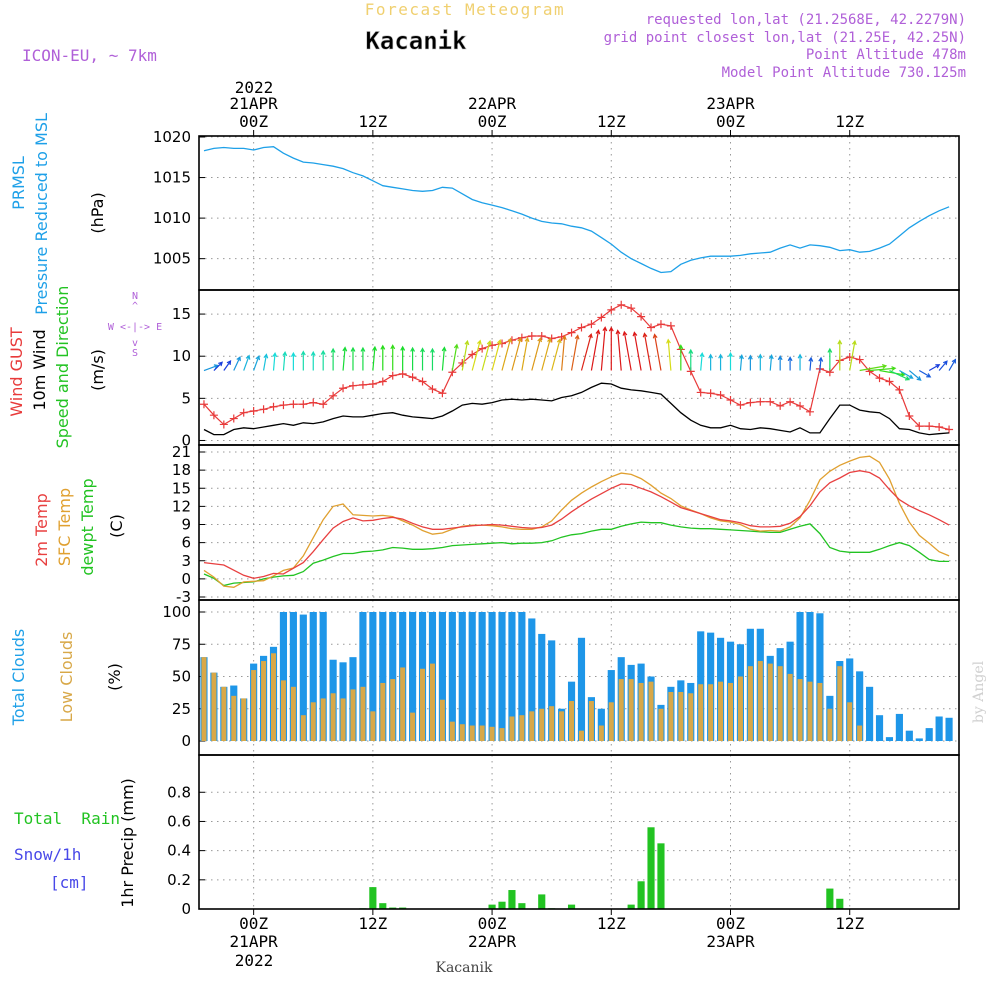 This screenshot has height=1000, width=1000. I want to click on rain-bar, so click(512, 899).